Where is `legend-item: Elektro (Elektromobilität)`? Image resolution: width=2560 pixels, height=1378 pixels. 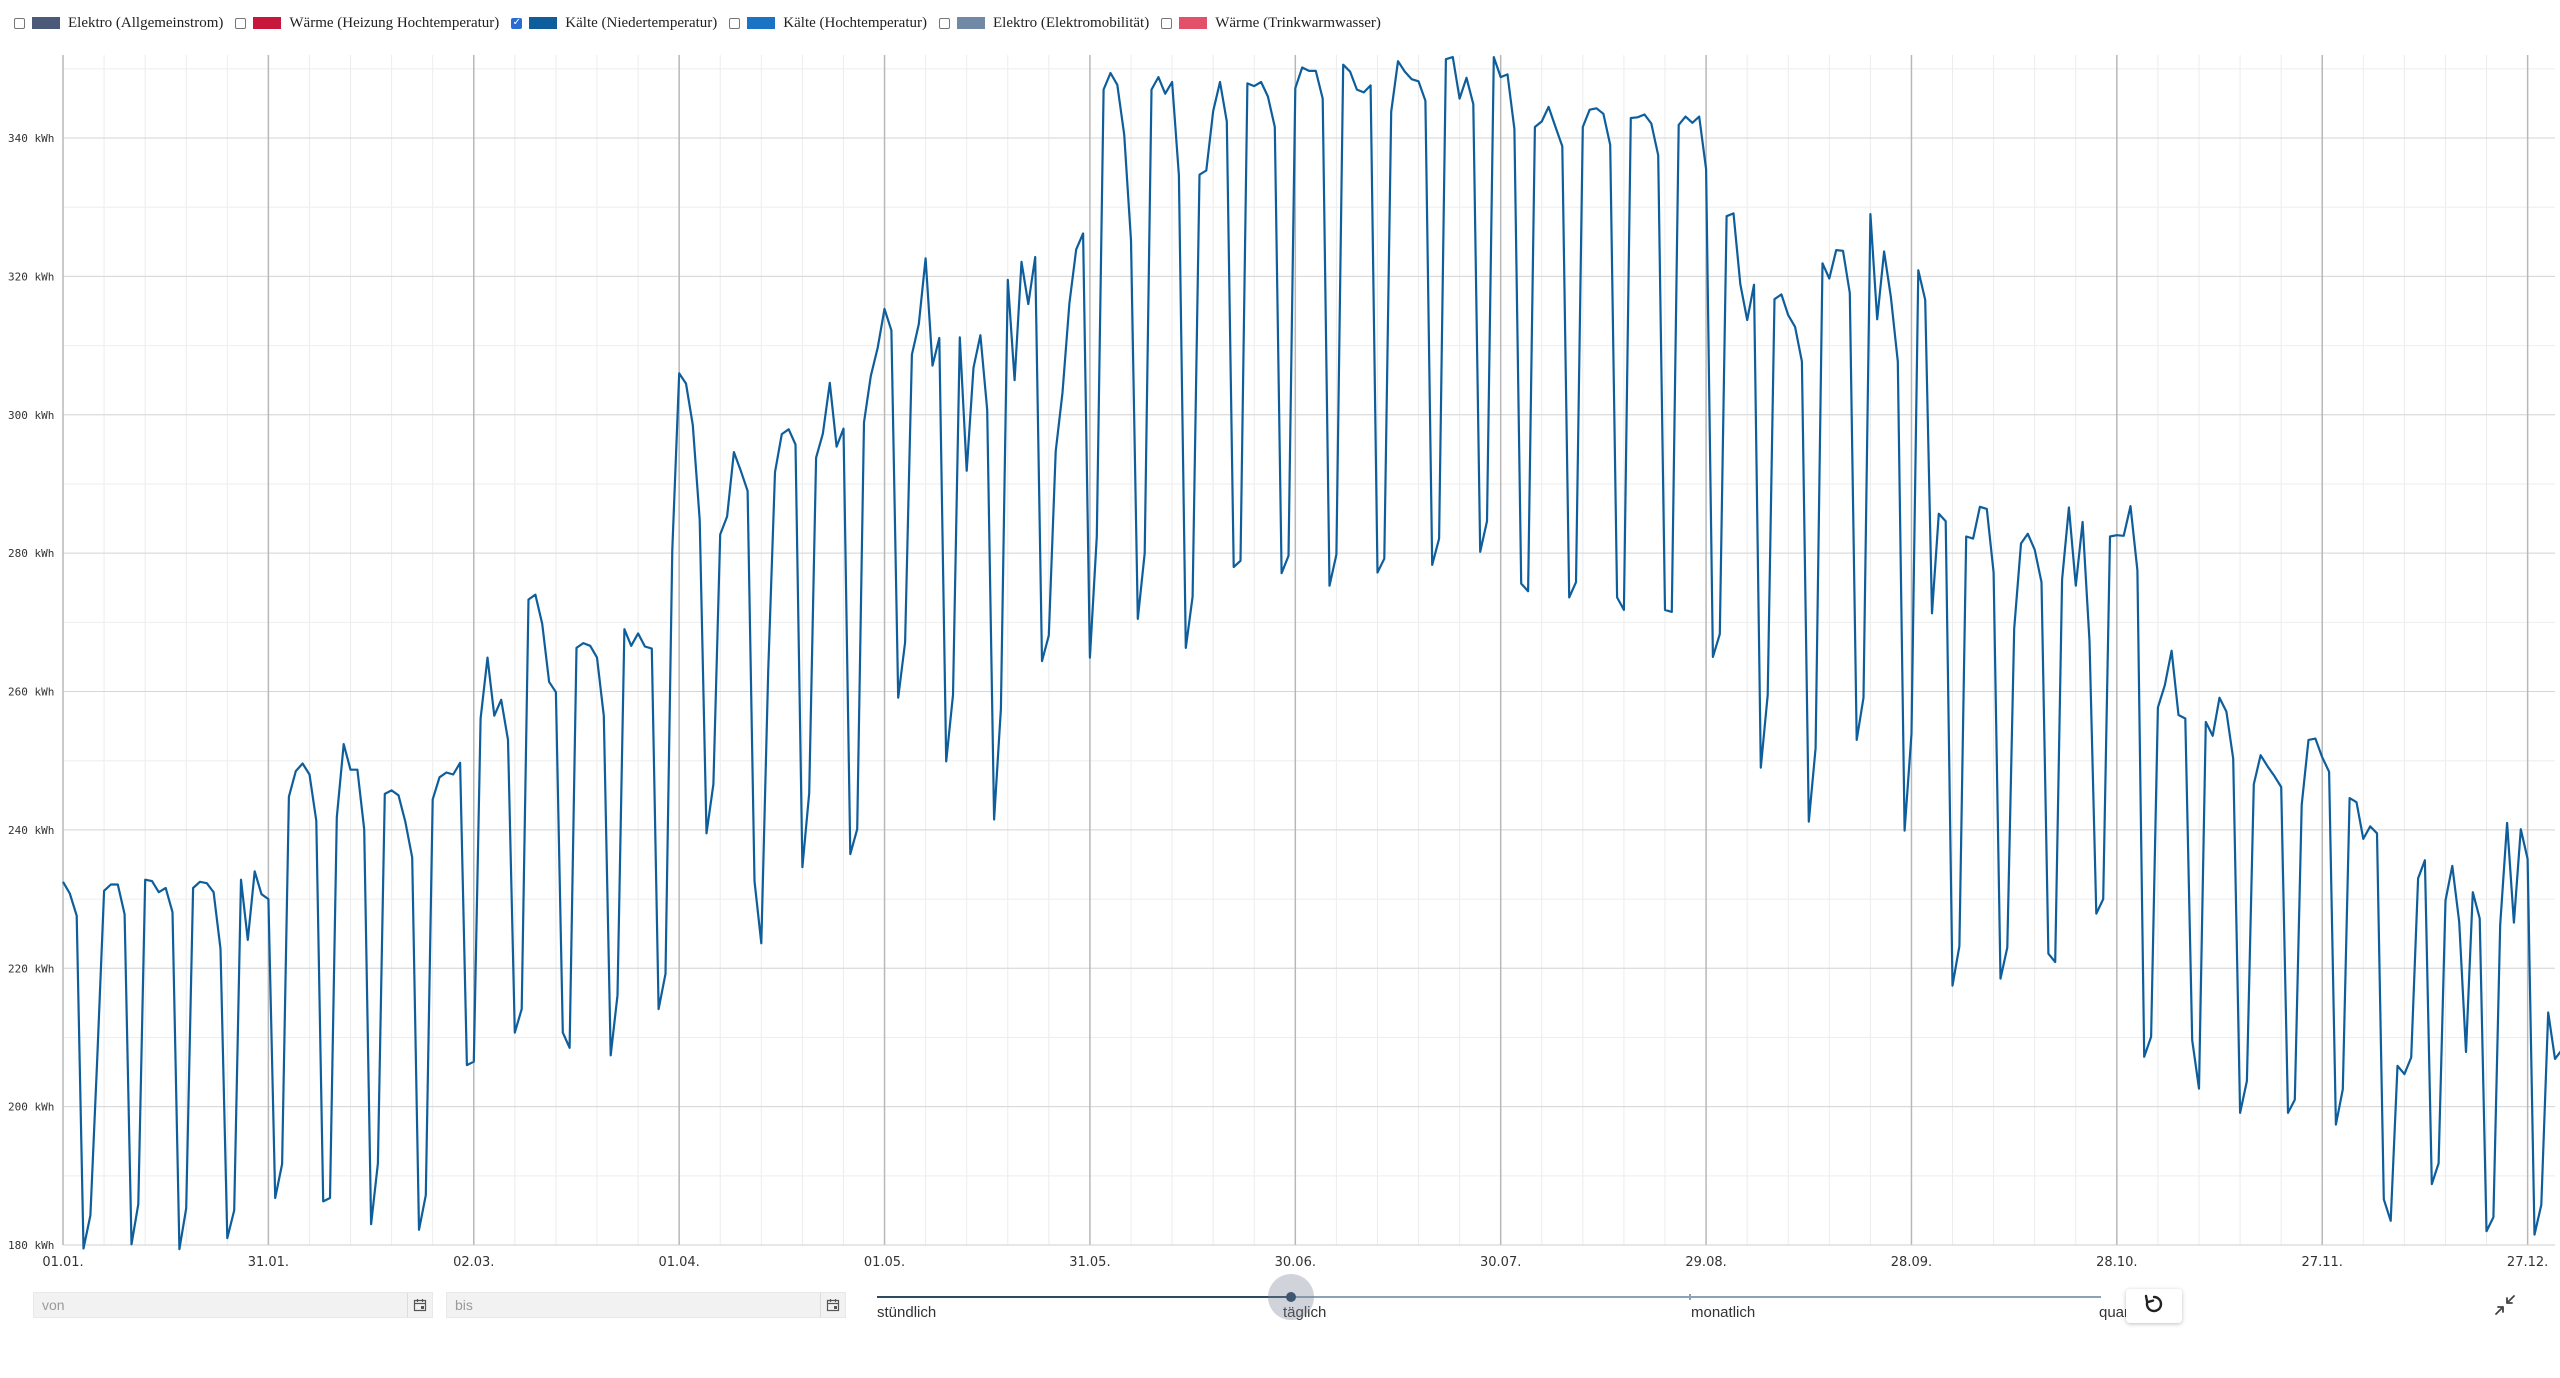
legend-item: Elektro (Elektromobilität) is located at coordinates (1044, 23).